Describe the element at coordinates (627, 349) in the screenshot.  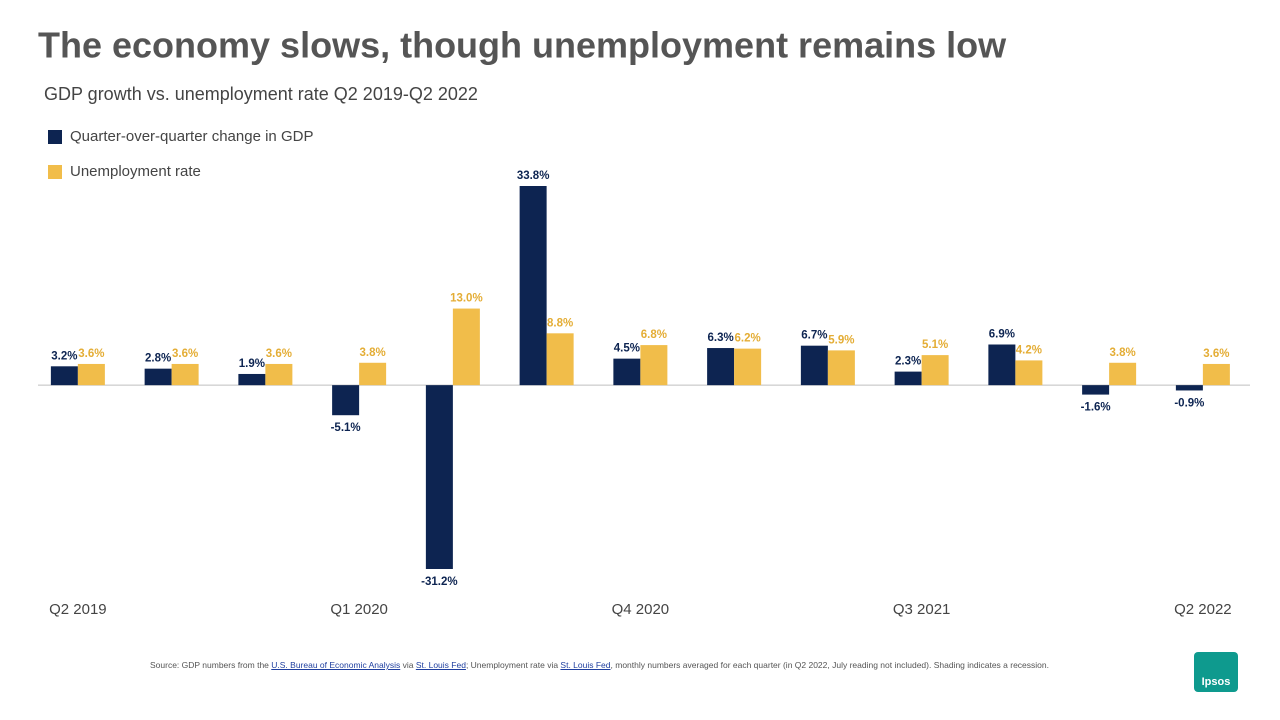
I see `data-label: 4.5%` at that location.